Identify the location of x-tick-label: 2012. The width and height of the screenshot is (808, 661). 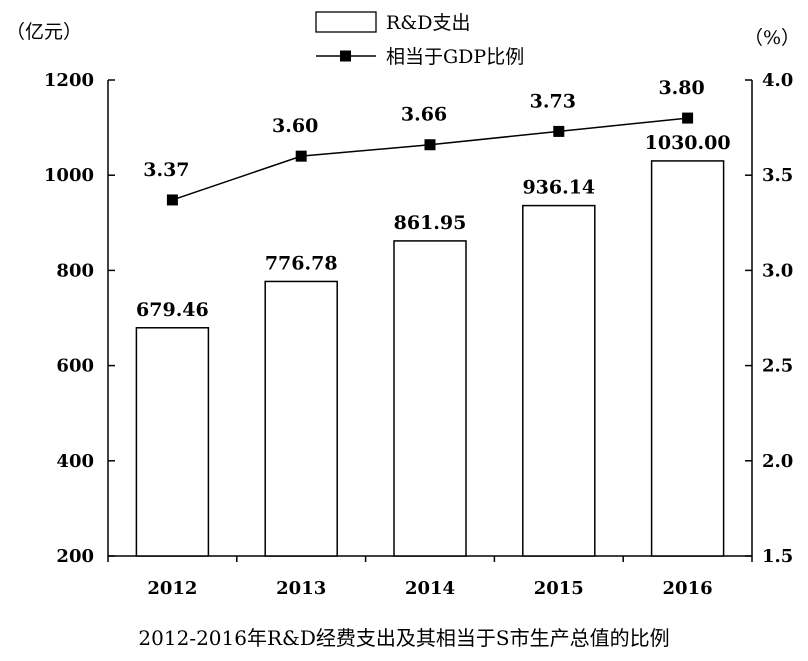
(172, 588).